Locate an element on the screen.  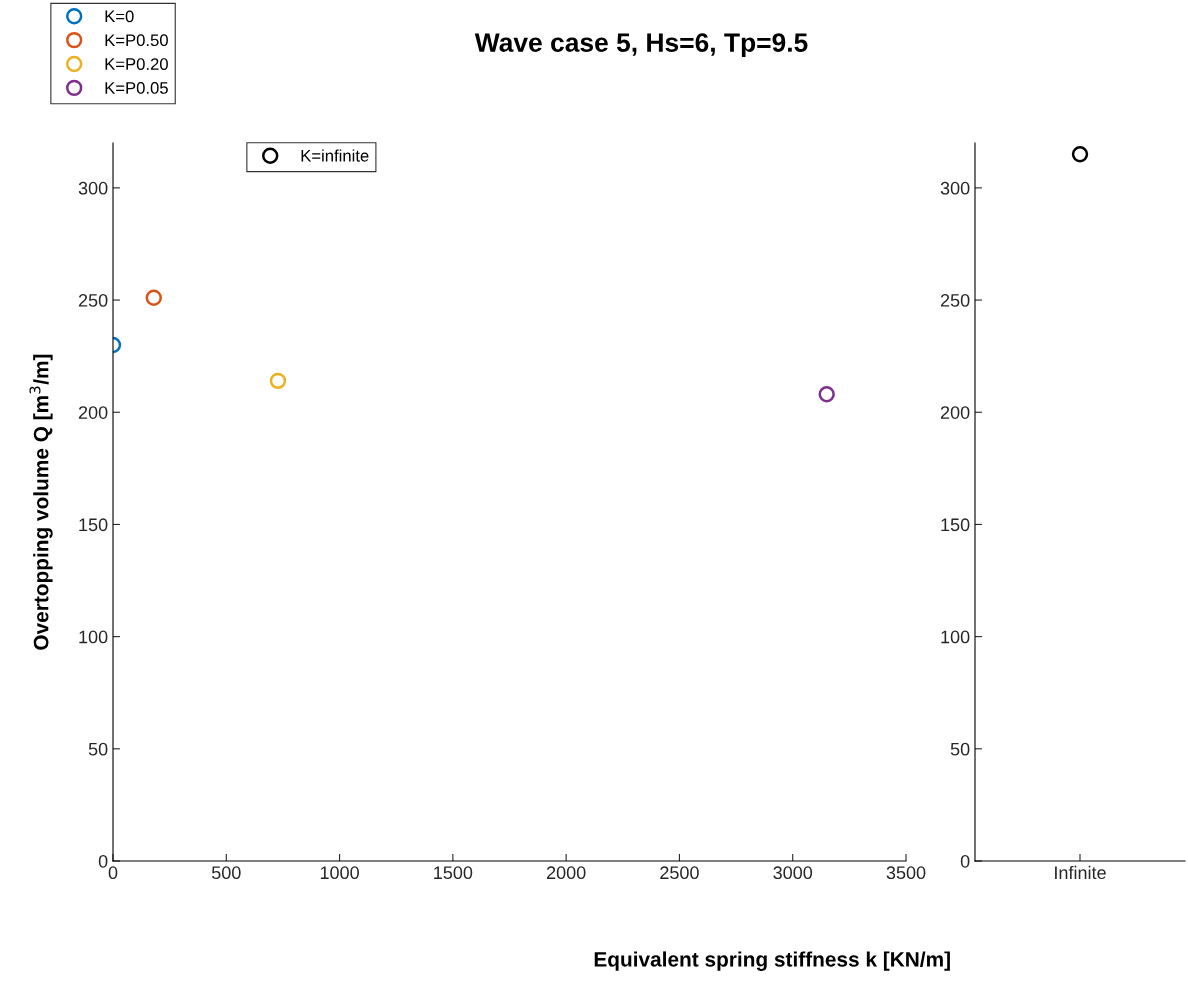
x-axis-title: Equivalent spring stiffness k [KN/m] is located at coordinates (772, 961).